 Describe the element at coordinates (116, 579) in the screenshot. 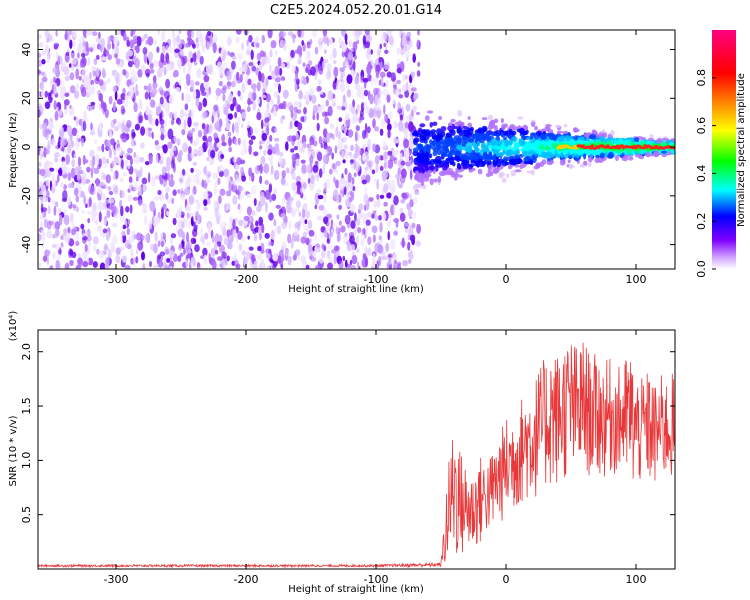

I see `snr-x-tick-label: -300` at that location.